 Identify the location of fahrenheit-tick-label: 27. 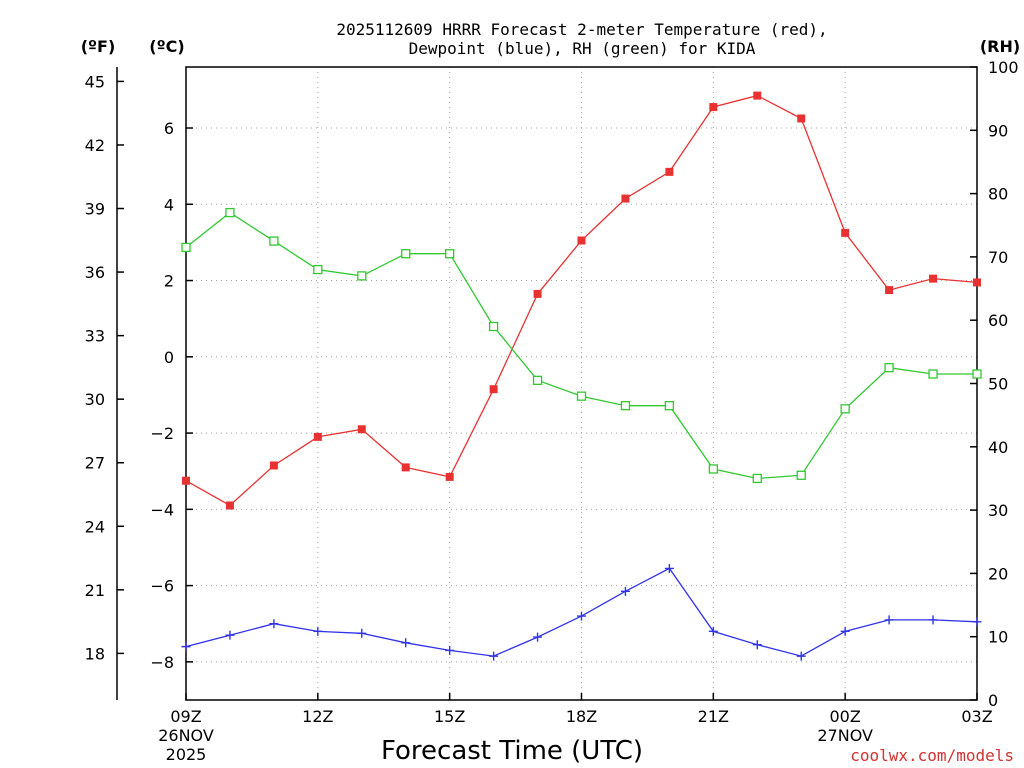
(95, 463).